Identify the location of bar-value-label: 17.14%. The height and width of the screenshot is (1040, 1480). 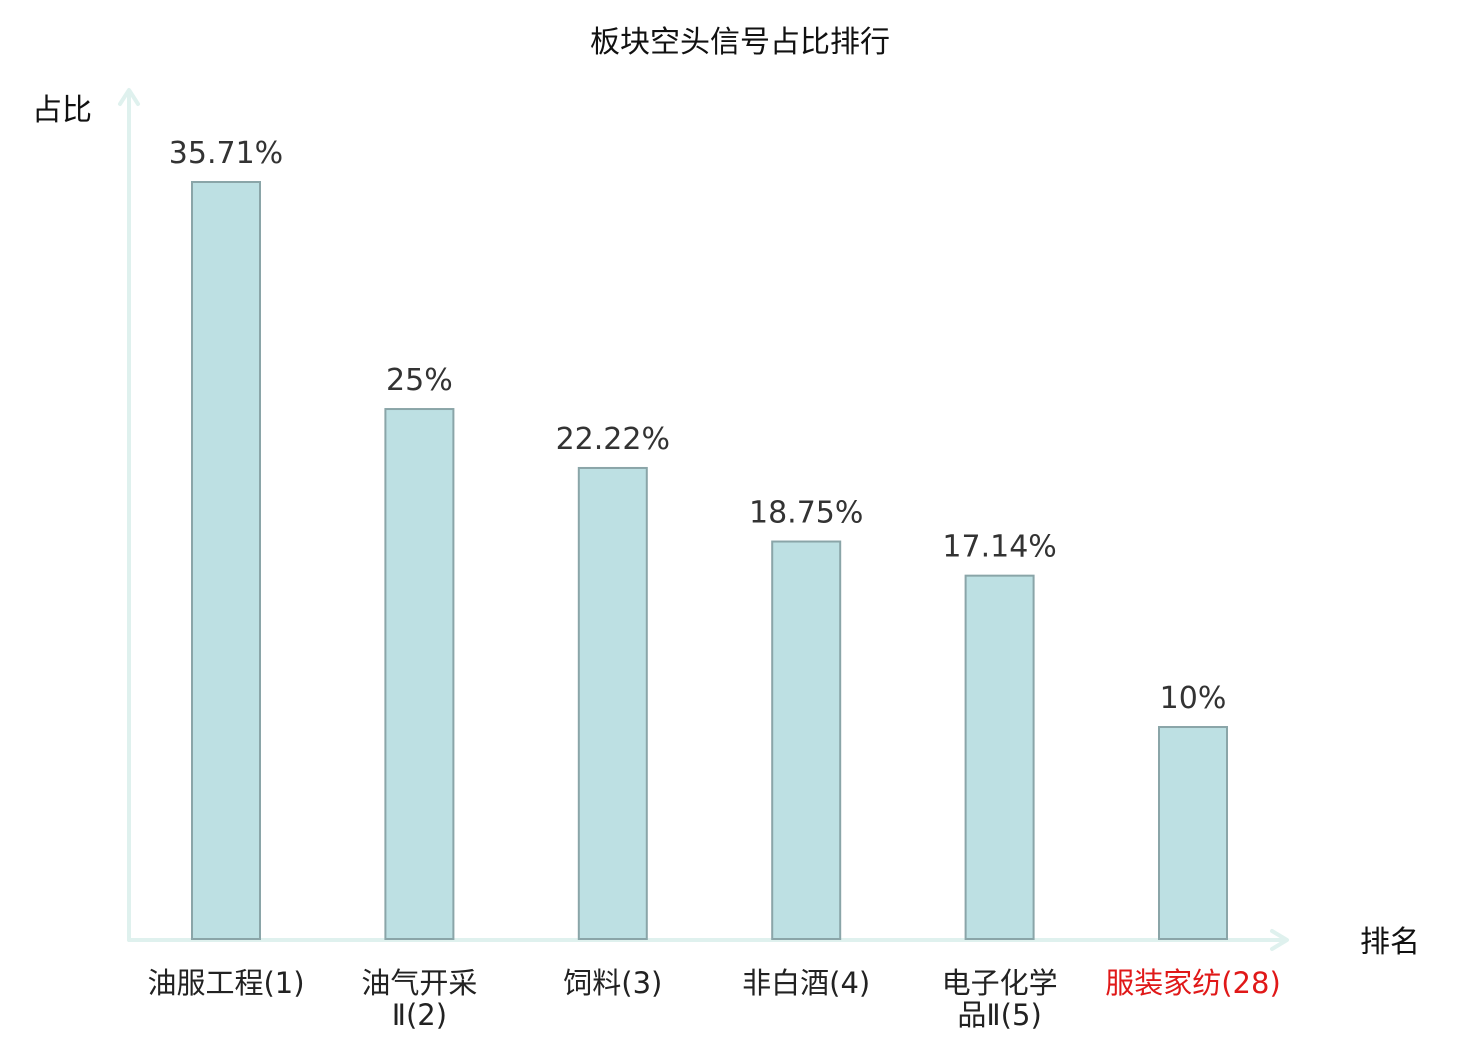
(999, 547).